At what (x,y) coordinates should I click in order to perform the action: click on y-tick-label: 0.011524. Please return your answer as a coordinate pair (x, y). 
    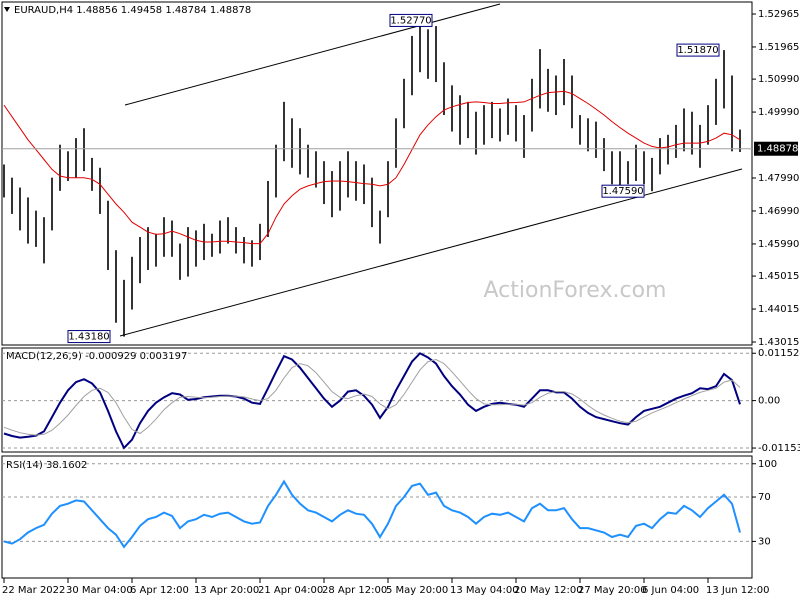
    Looking at the image, I should click on (779, 353).